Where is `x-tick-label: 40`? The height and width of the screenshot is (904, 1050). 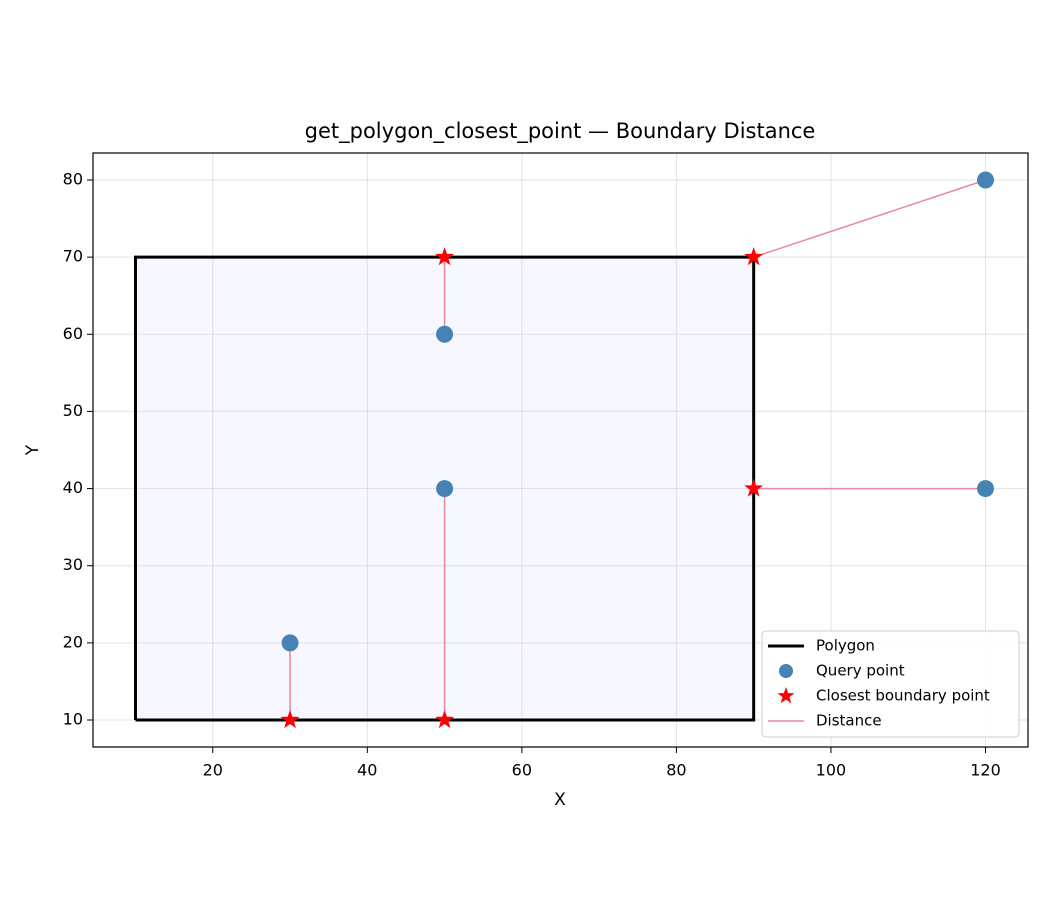 x-tick-label: 40 is located at coordinates (367, 770).